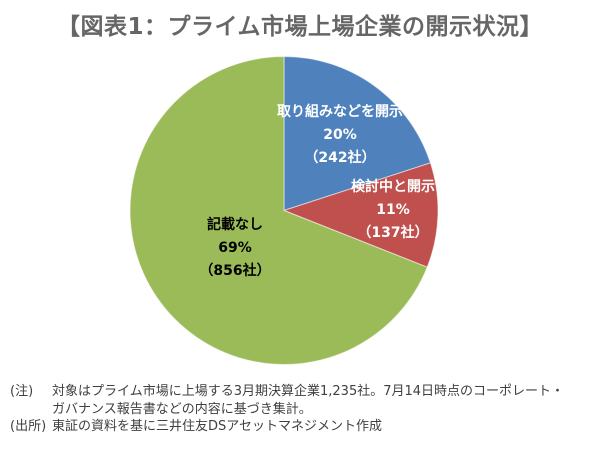 The height and width of the screenshot is (451, 600). Describe the element at coordinates (340, 112) in the screenshot. I see `slice-name: 取り組みなどを開示` at that location.